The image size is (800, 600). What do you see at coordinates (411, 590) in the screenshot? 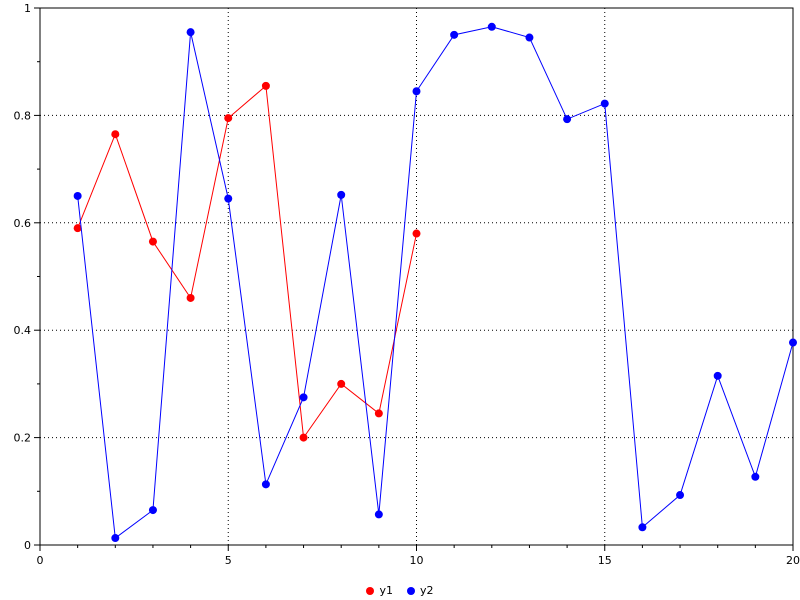
I see `legend-marker-y2` at bounding box center [411, 590].